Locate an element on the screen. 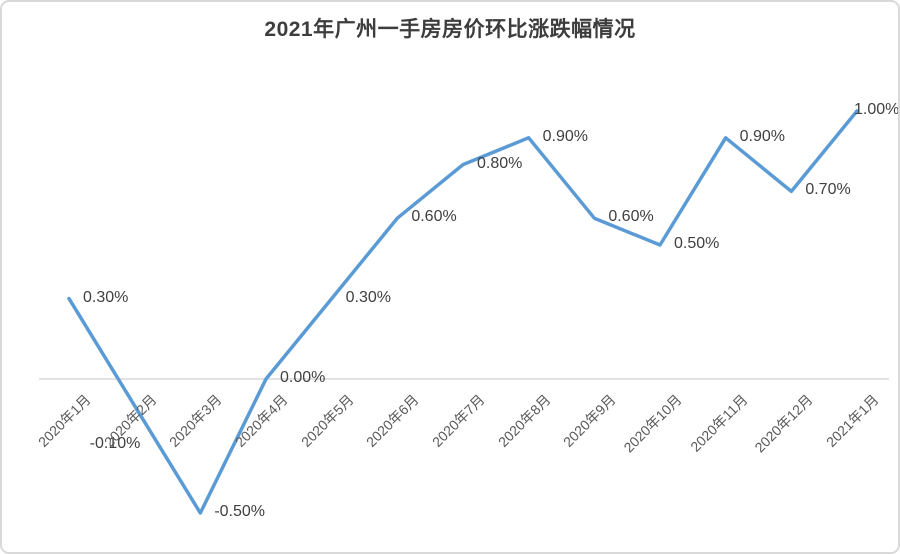 The image size is (900, 554). data-label: 0.70% is located at coordinates (828, 190).